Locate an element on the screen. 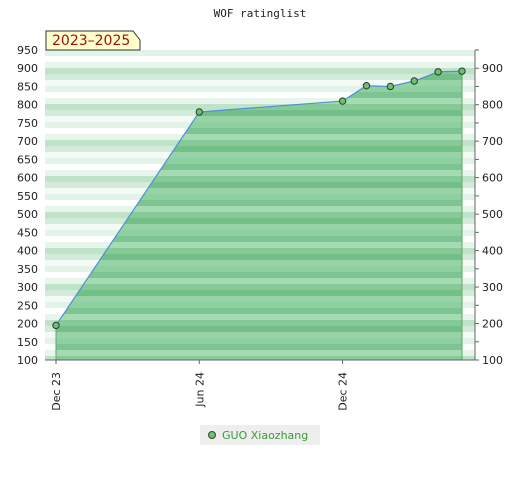  legend: GUO Xiaozhang is located at coordinates (260, 435).